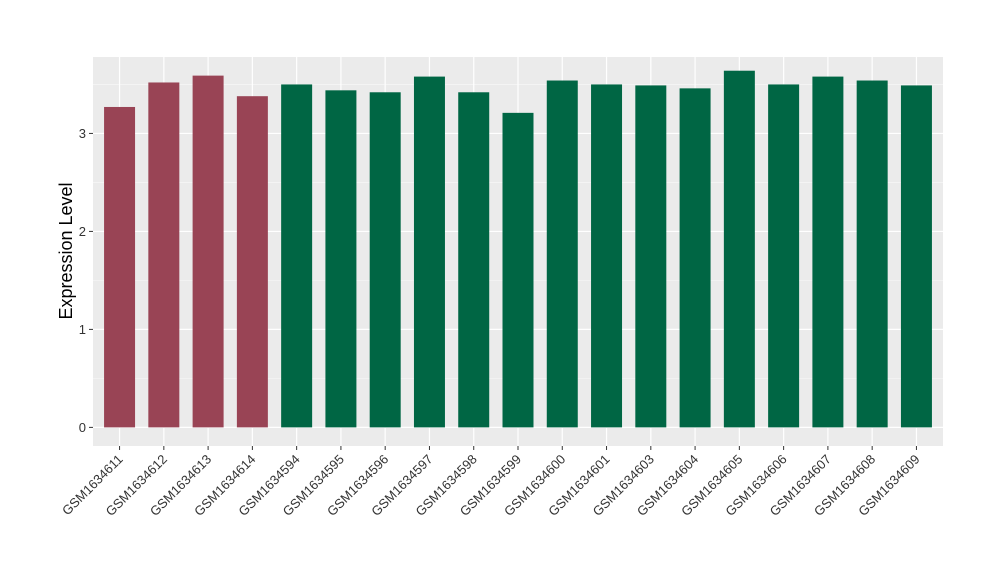 The height and width of the screenshot is (580, 1000). I want to click on bar-GSM1634596, so click(385, 260).